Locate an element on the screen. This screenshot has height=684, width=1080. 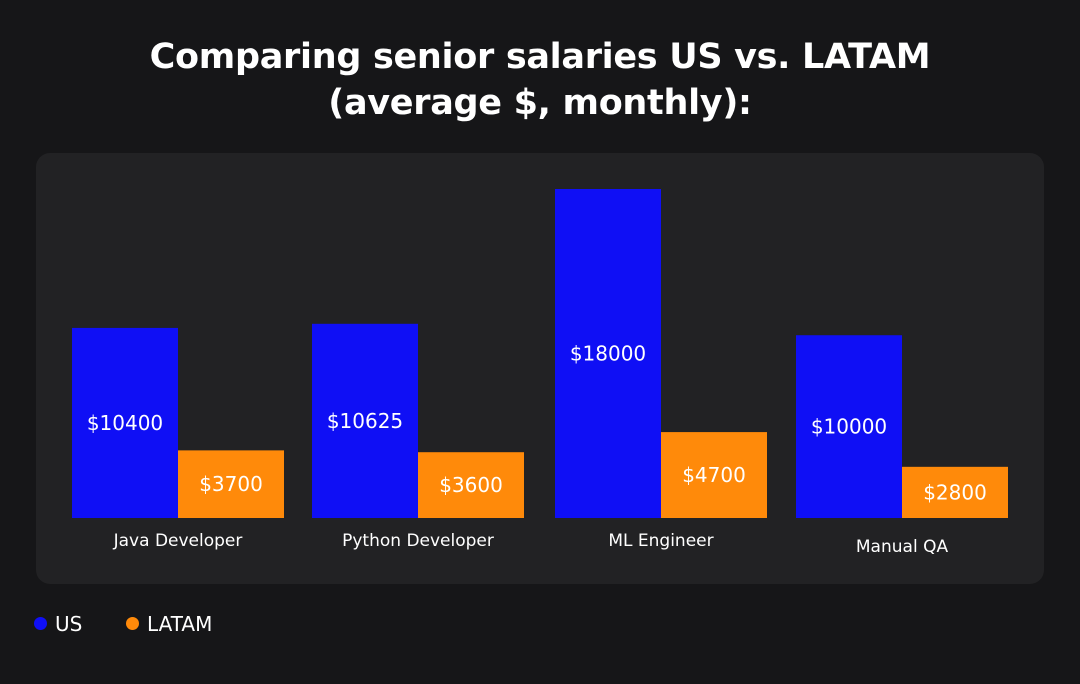
data-label-latam-ml-engineer: $4700 is located at coordinates (714, 475).